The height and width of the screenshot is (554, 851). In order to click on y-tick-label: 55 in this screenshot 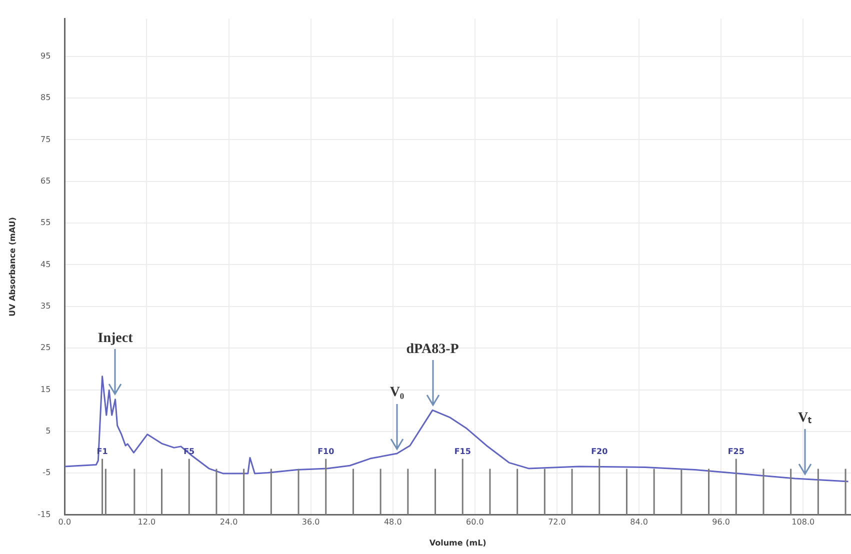, I will do `click(45, 223)`.